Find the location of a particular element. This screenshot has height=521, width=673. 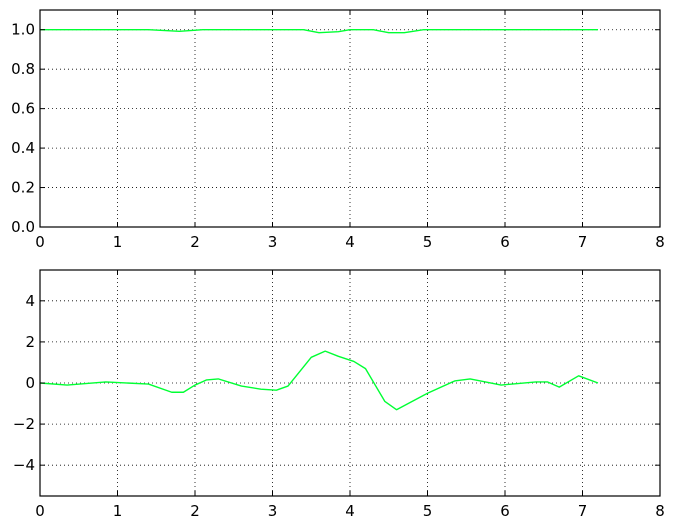

y-tick-label: 4 is located at coordinates (30, 301).